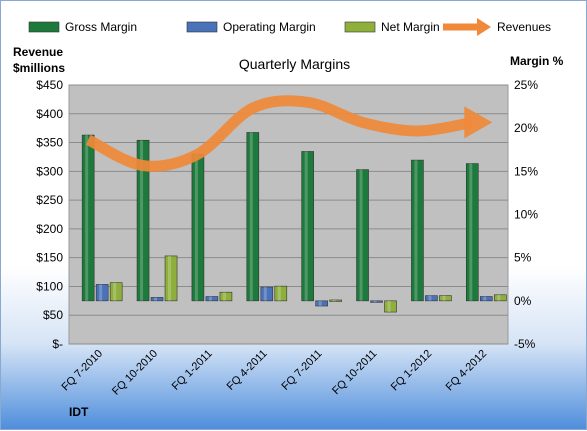  Describe the element at coordinates (49, 171) in the screenshot. I see `left-tick-label: $300` at that location.